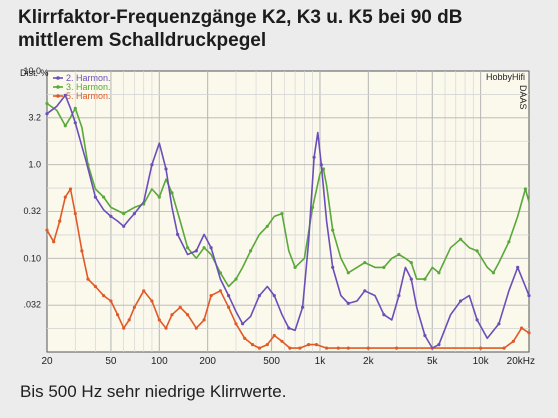 The image size is (558, 418). Describe the element at coordinates (111, 361) in the screenshot. I see `x-tick-label: 50` at that location.